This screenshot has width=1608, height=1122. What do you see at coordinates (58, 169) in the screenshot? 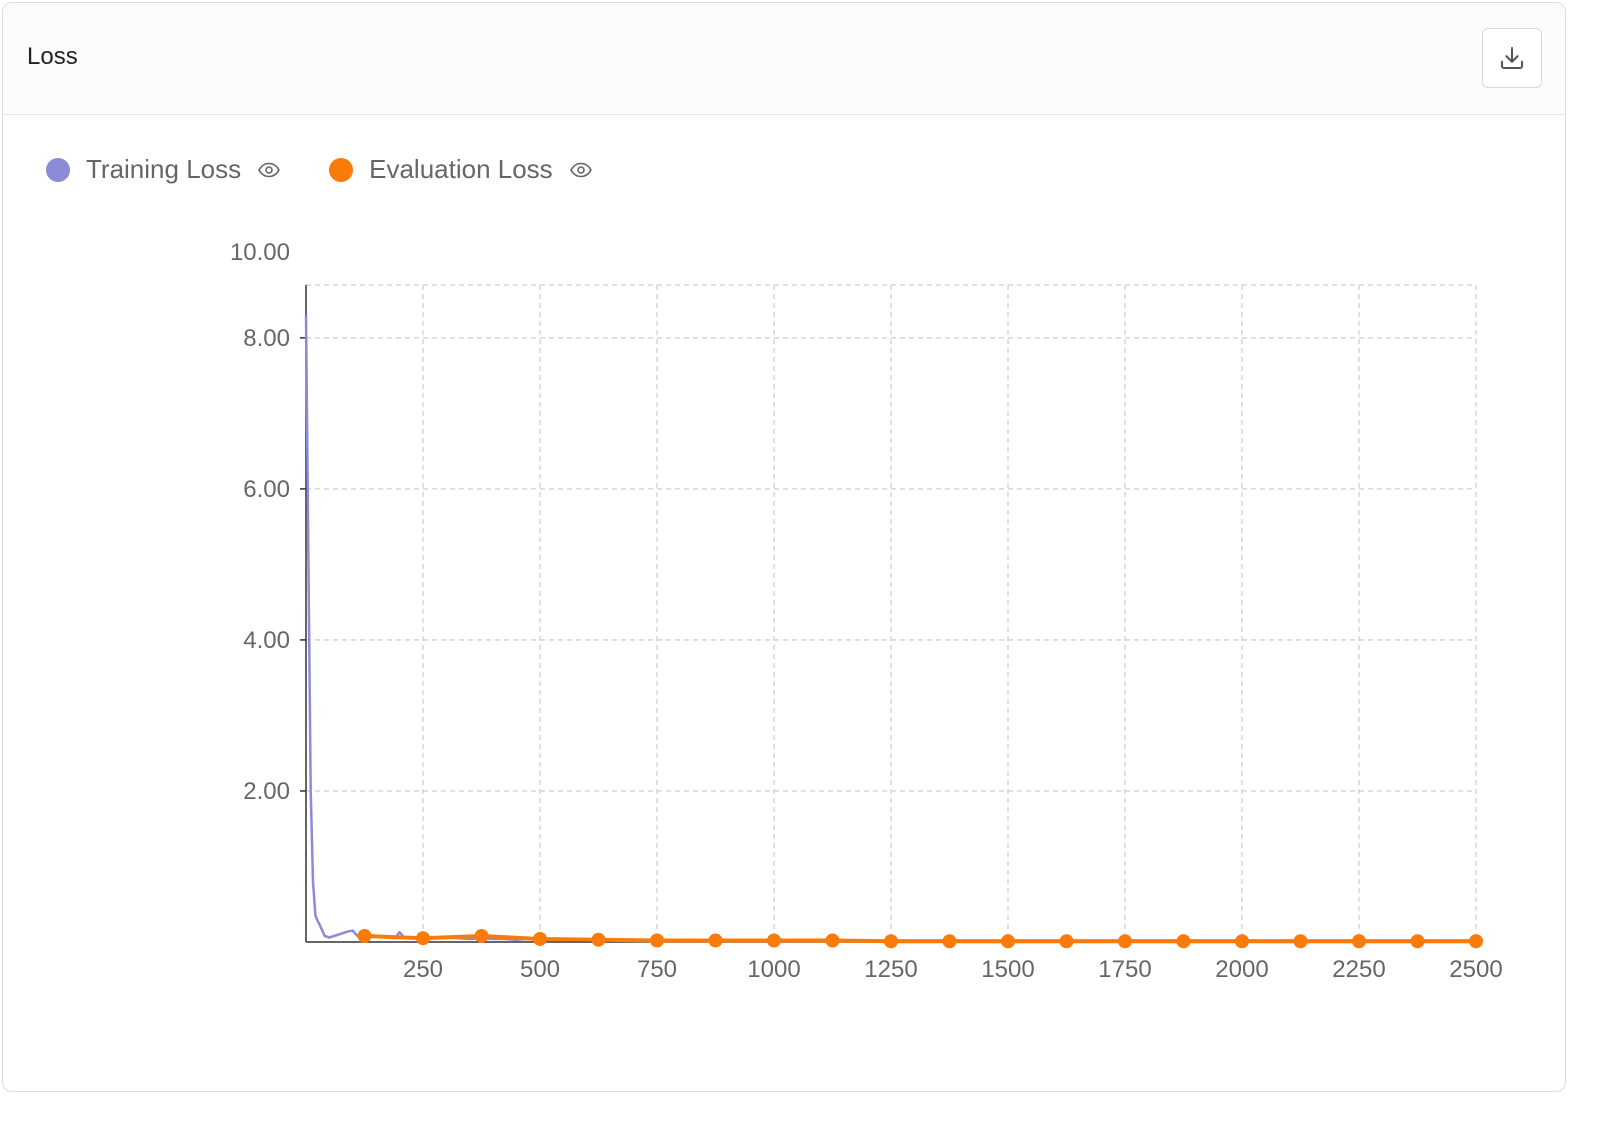
I see `training-loss-swatch` at bounding box center [58, 169].